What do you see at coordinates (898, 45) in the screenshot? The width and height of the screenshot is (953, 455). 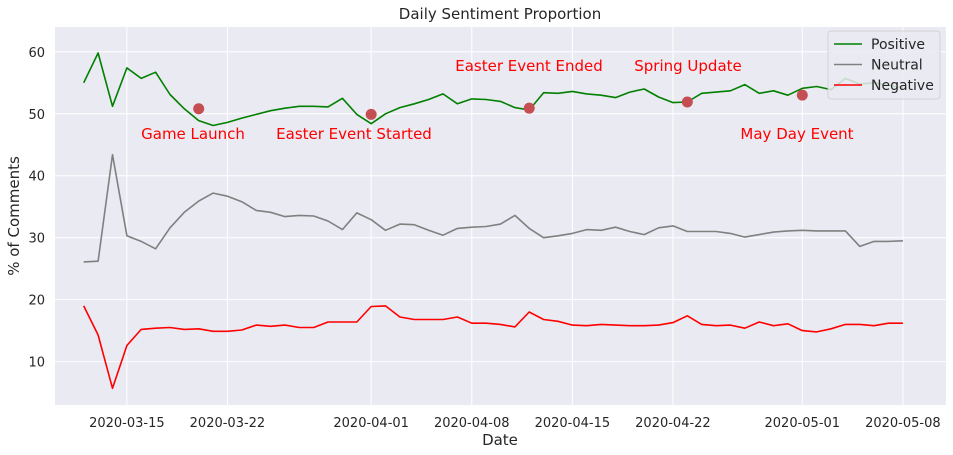 I see `legend-label: Positive` at bounding box center [898, 45].